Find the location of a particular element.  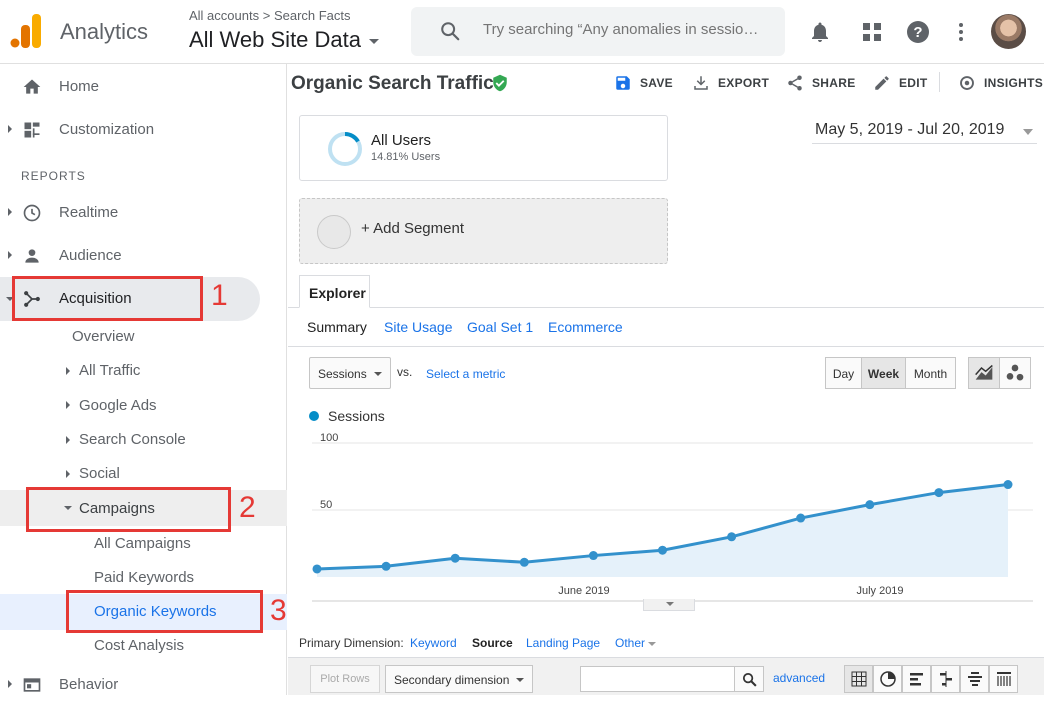

chevron-down-icon is located at coordinates (68, 508).